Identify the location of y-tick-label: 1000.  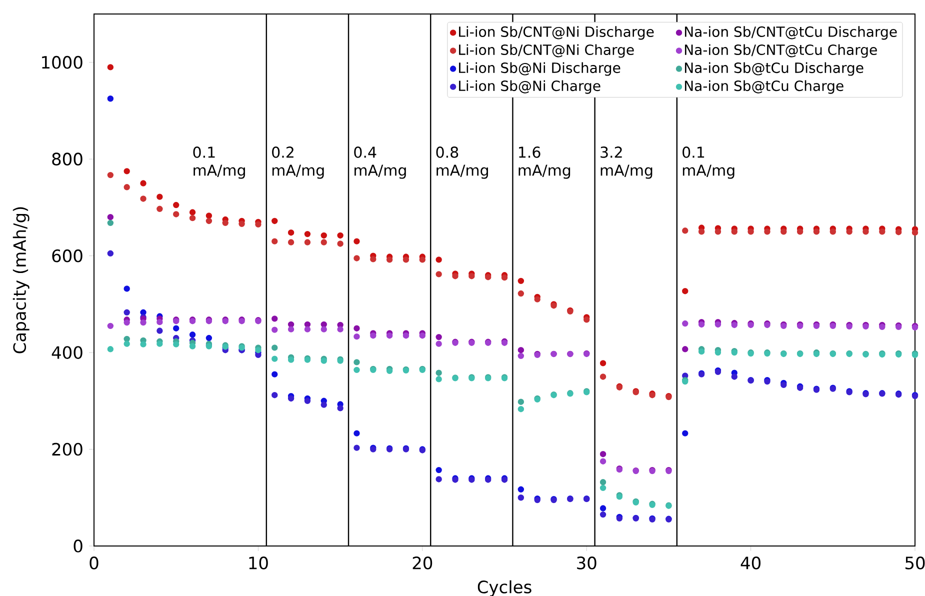
(62, 62).